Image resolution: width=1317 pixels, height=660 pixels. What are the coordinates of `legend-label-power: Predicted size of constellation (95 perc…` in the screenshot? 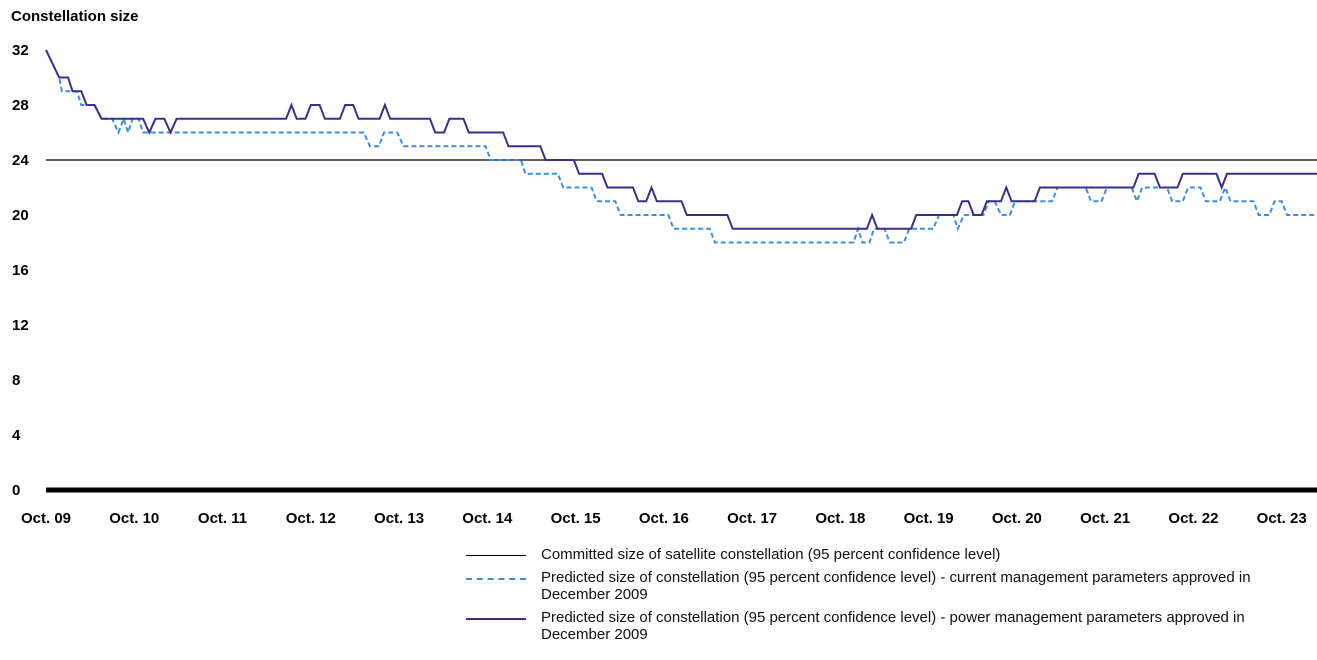 It's located at (893, 626).